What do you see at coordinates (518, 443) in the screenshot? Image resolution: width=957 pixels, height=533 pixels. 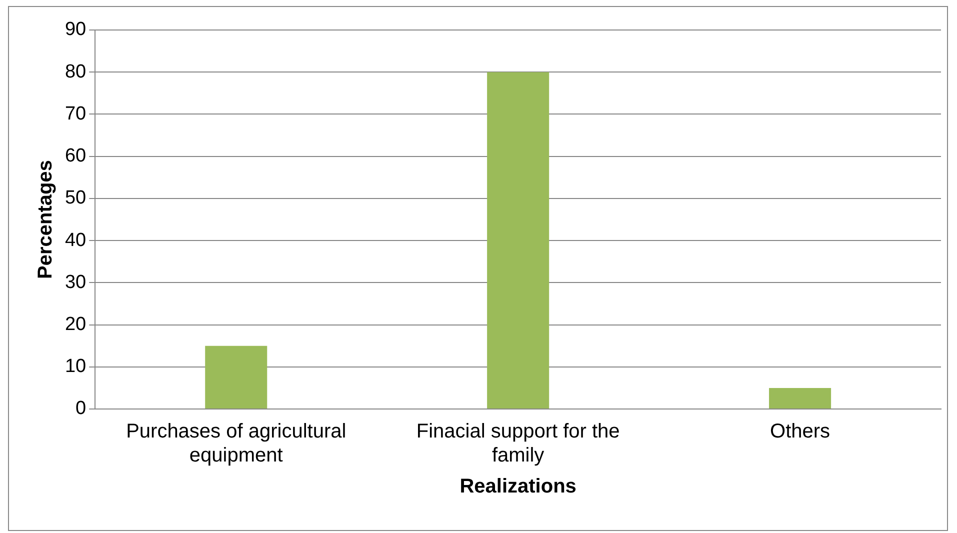 I see `x-tick-label: Finacial support for the family` at bounding box center [518, 443].